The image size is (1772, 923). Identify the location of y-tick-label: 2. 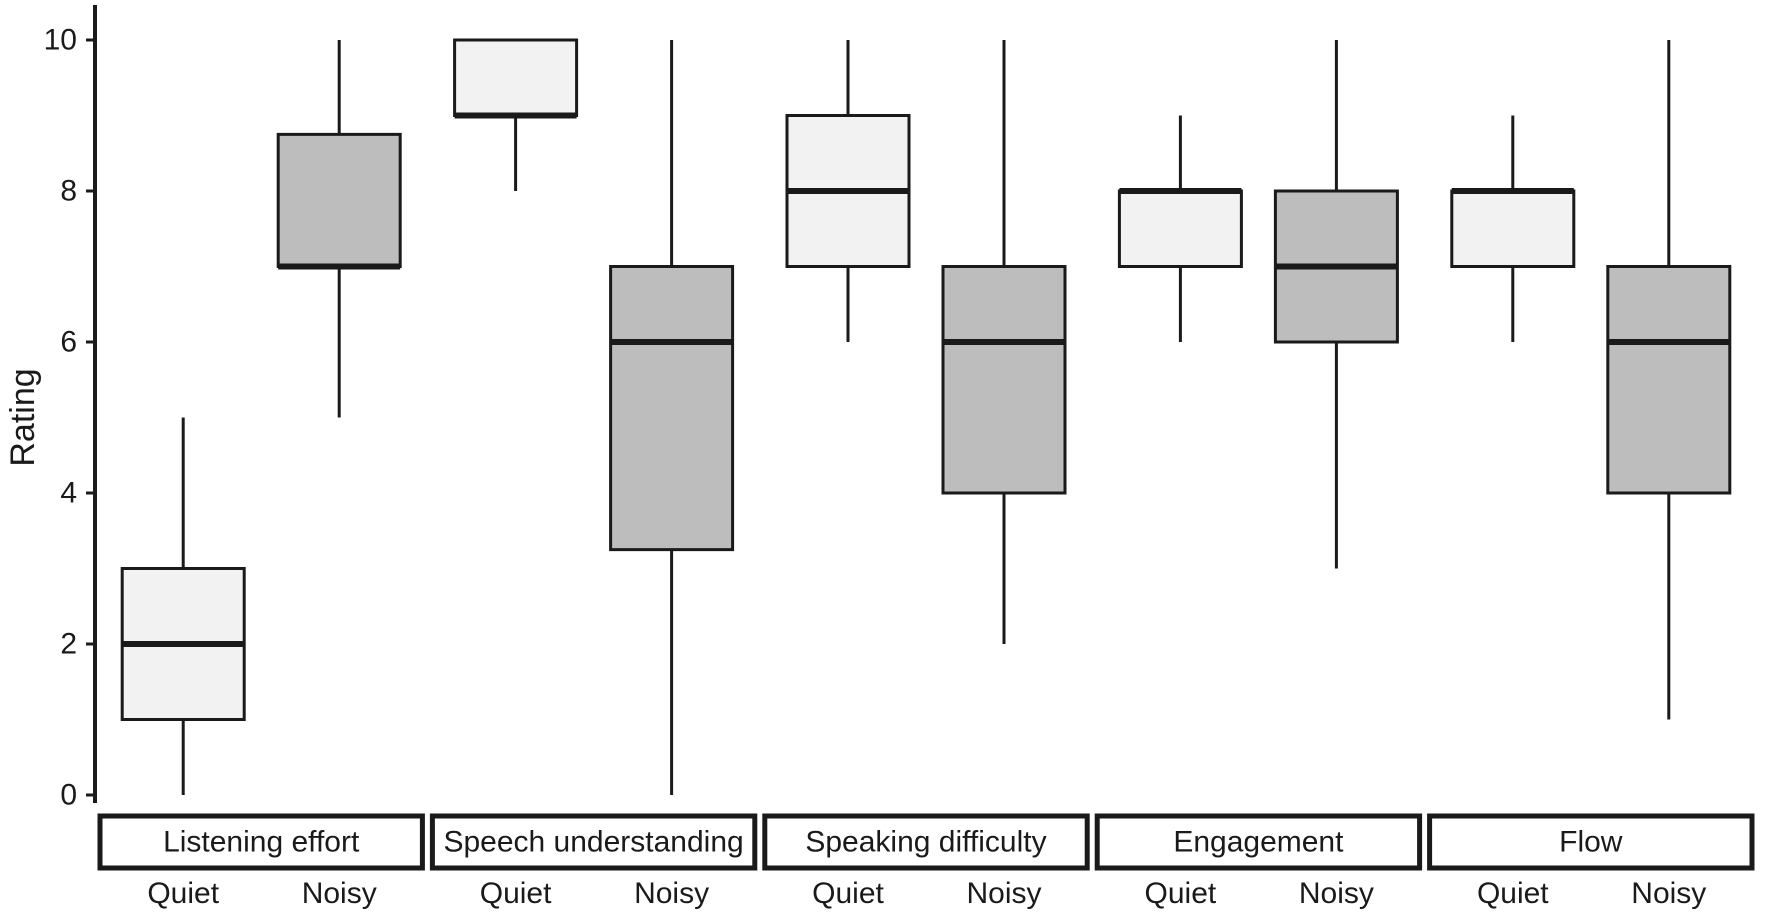
(68, 644).